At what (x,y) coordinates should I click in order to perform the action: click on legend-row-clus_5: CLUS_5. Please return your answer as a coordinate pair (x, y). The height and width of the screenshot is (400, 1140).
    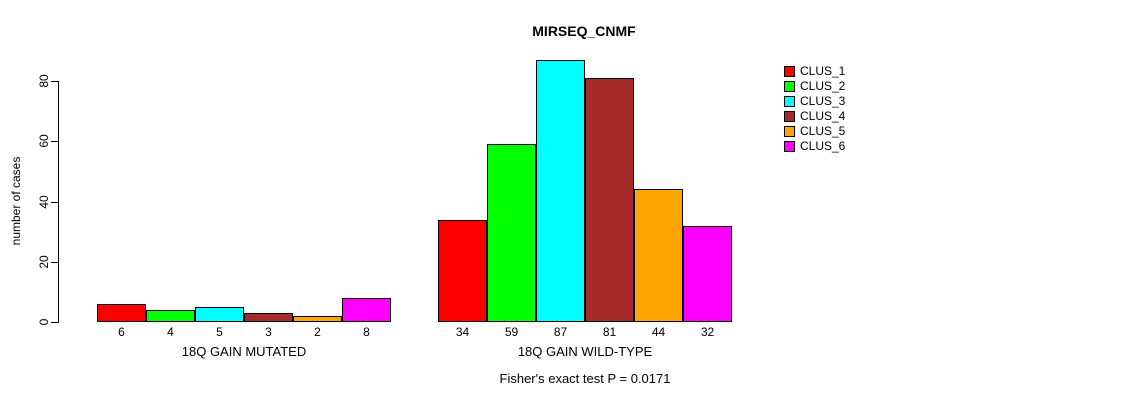
    Looking at the image, I should click on (814, 131).